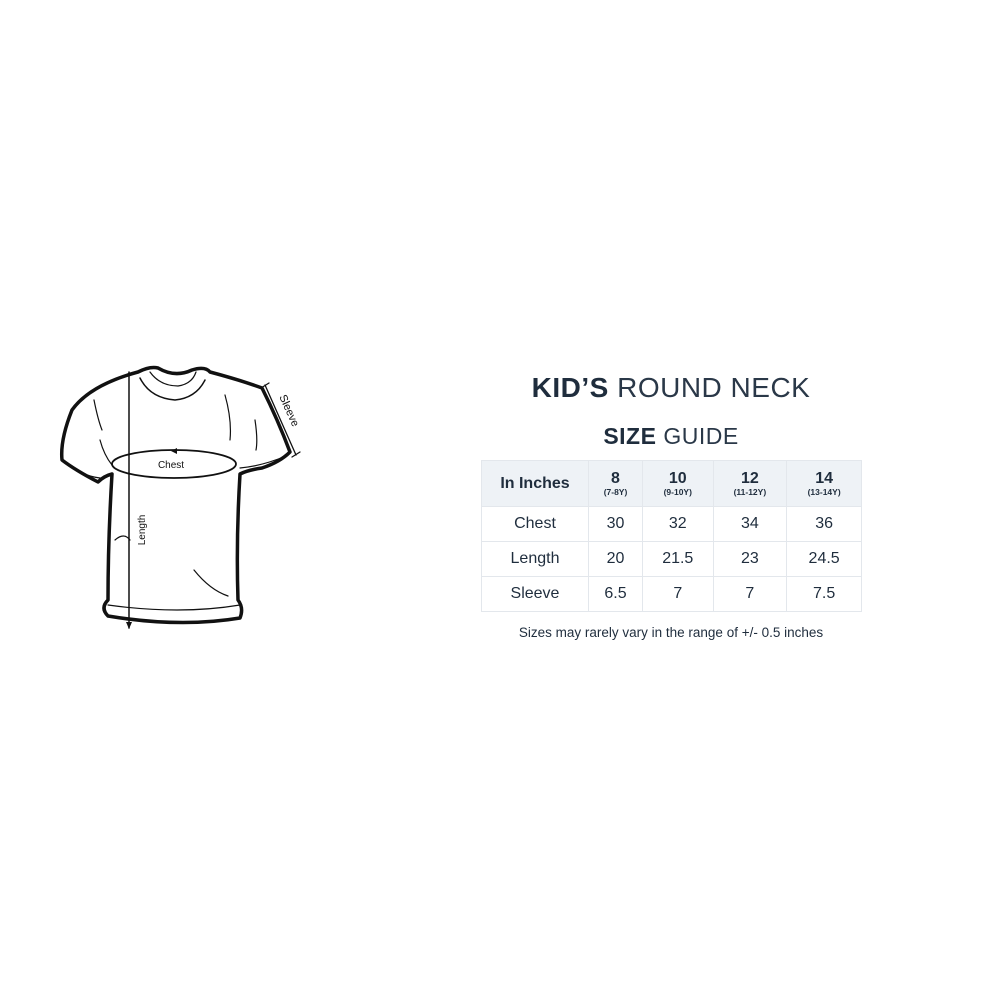 The width and height of the screenshot is (1000, 1000). Describe the element at coordinates (749, 478) in the screenshot. I see `size-value: 12` at that location.